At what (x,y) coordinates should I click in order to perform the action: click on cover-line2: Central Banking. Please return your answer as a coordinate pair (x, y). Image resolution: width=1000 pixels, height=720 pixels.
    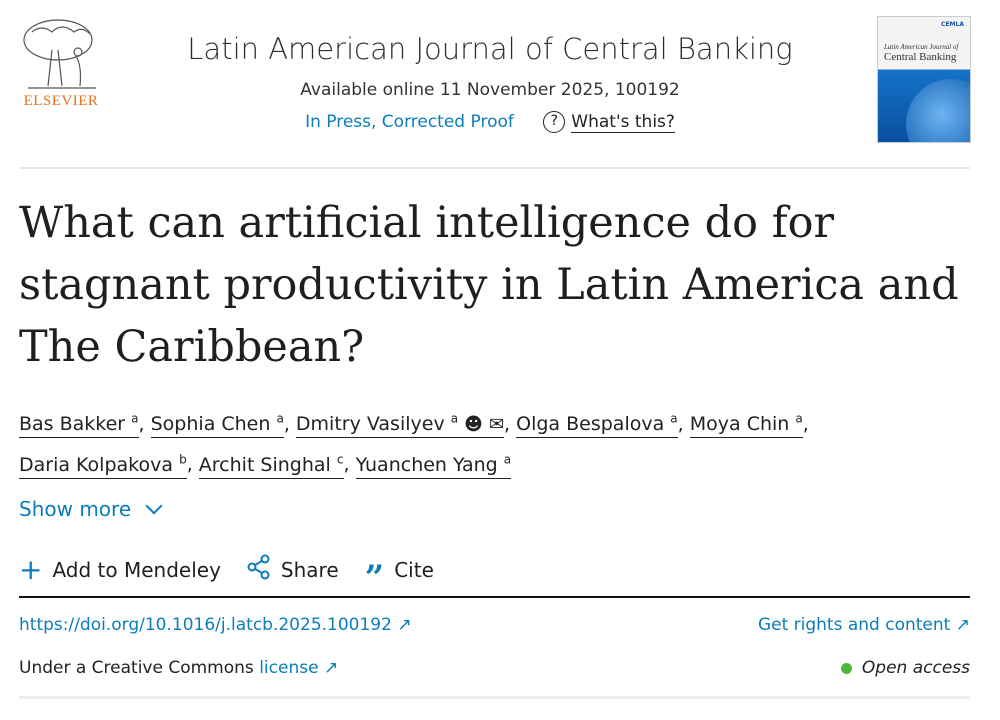
    Looking at the image, I should click on (920, 57).